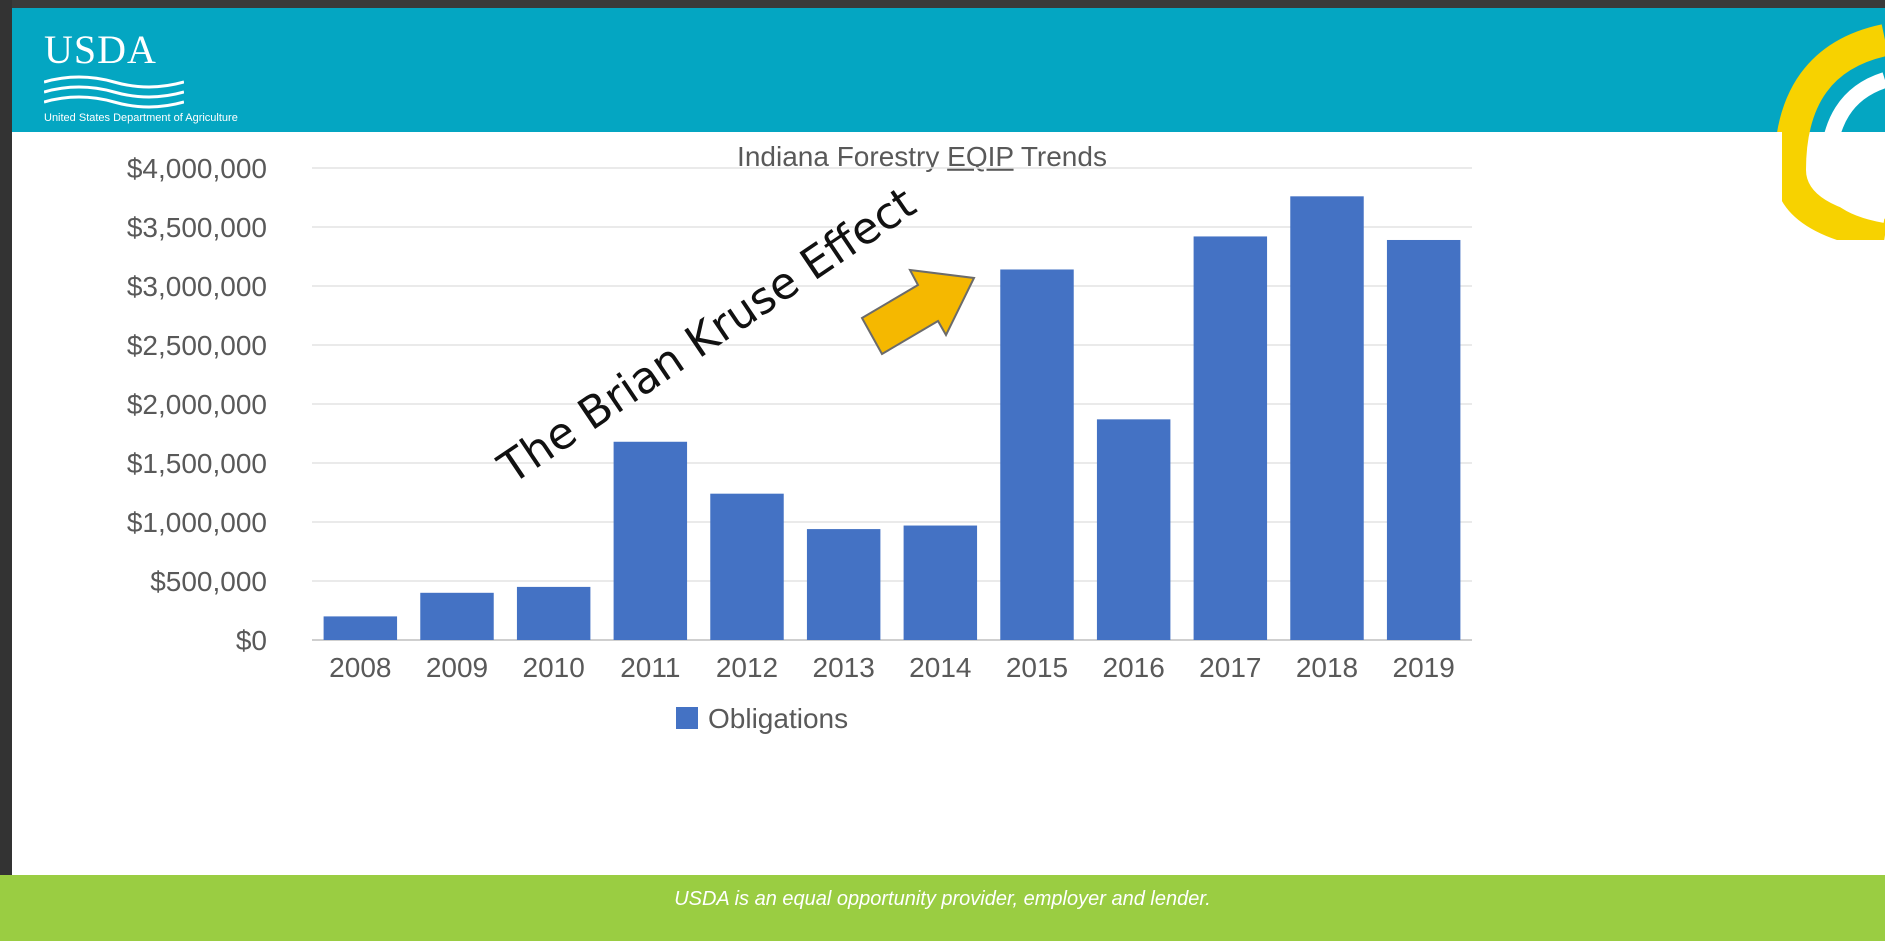 The height and width of the screenshot is (941, 1885). I want to click on x-tick-label: 2010, so click(554, 667).